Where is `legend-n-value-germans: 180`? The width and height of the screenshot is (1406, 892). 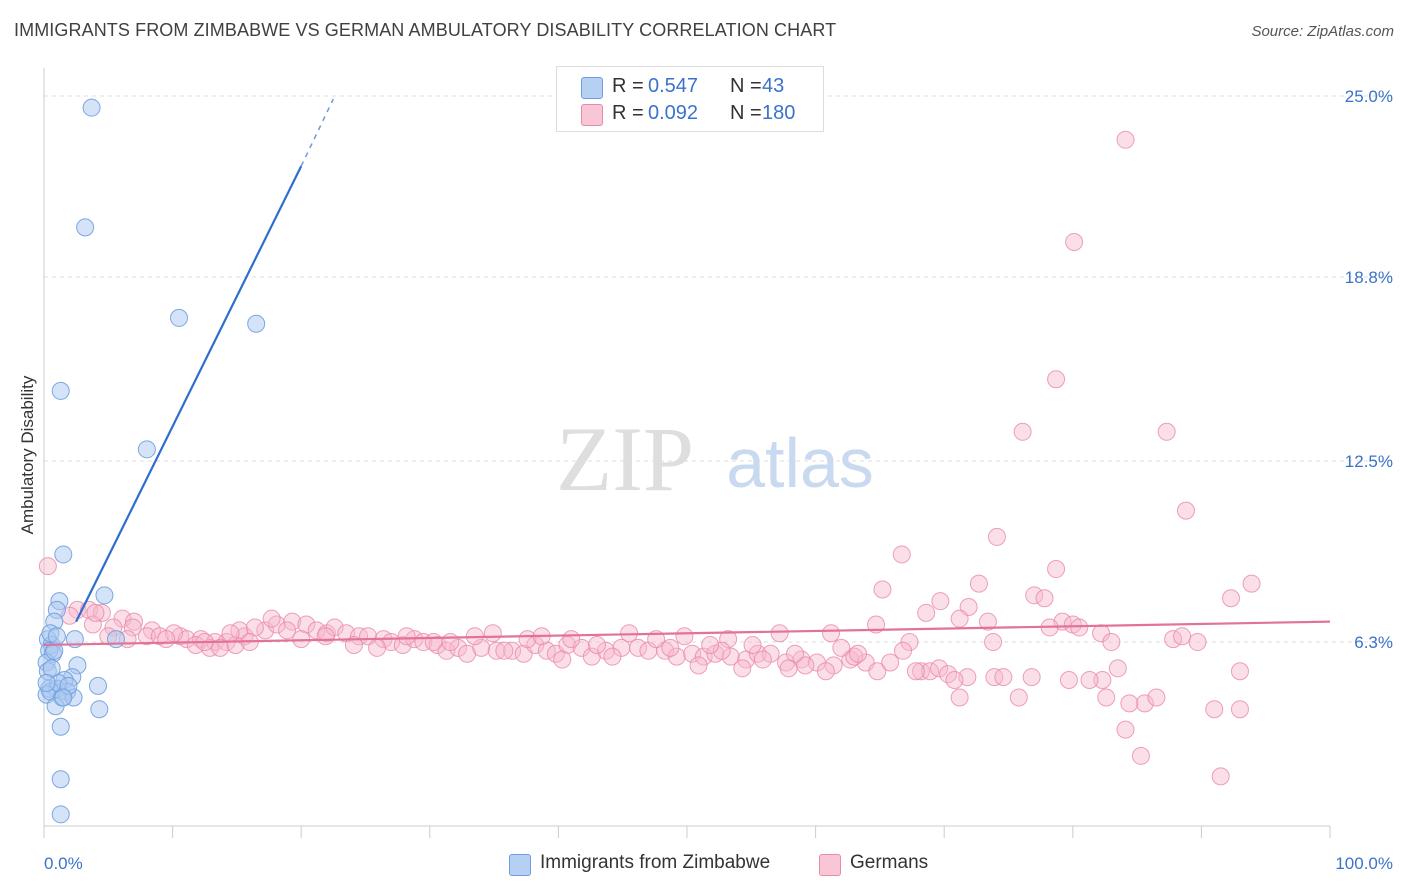
legend-n-value-germans: 180 is located at coordinates (779, 113).